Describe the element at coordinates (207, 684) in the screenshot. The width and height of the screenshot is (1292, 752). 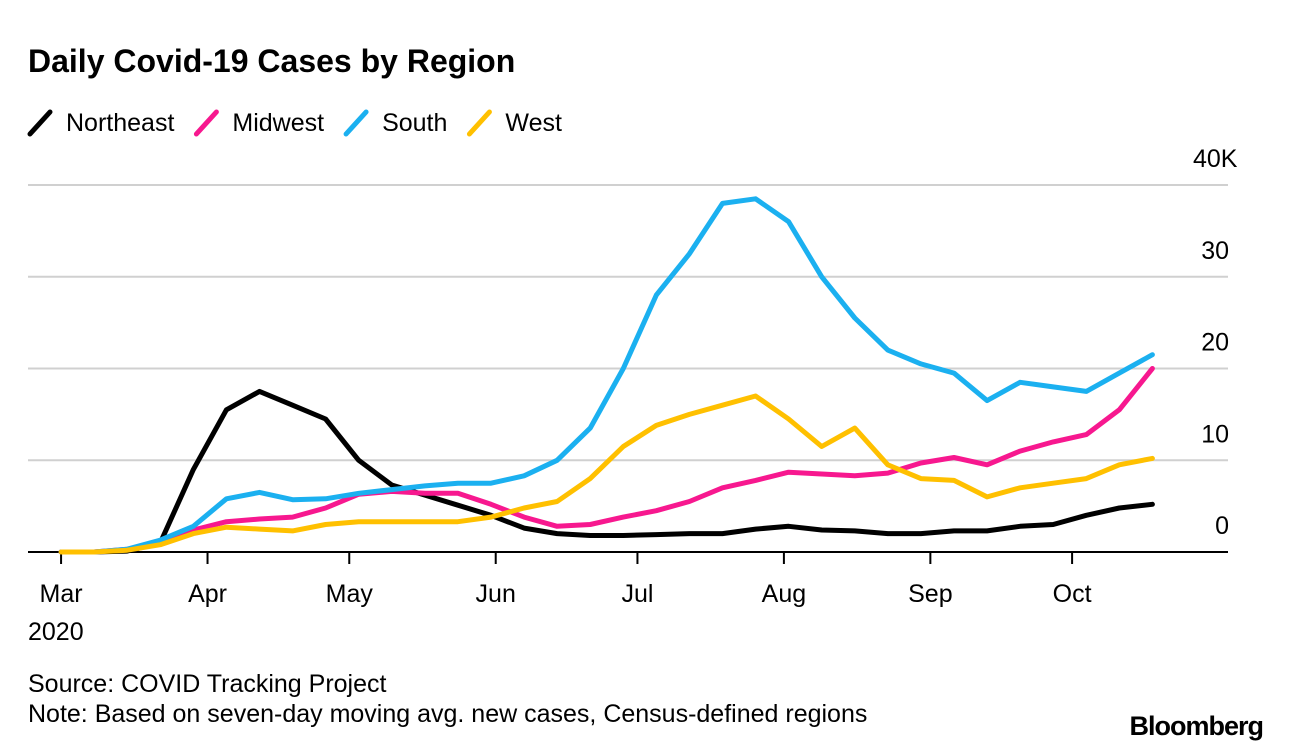
I see `source: Source: COVID Tracking Project` at that location.